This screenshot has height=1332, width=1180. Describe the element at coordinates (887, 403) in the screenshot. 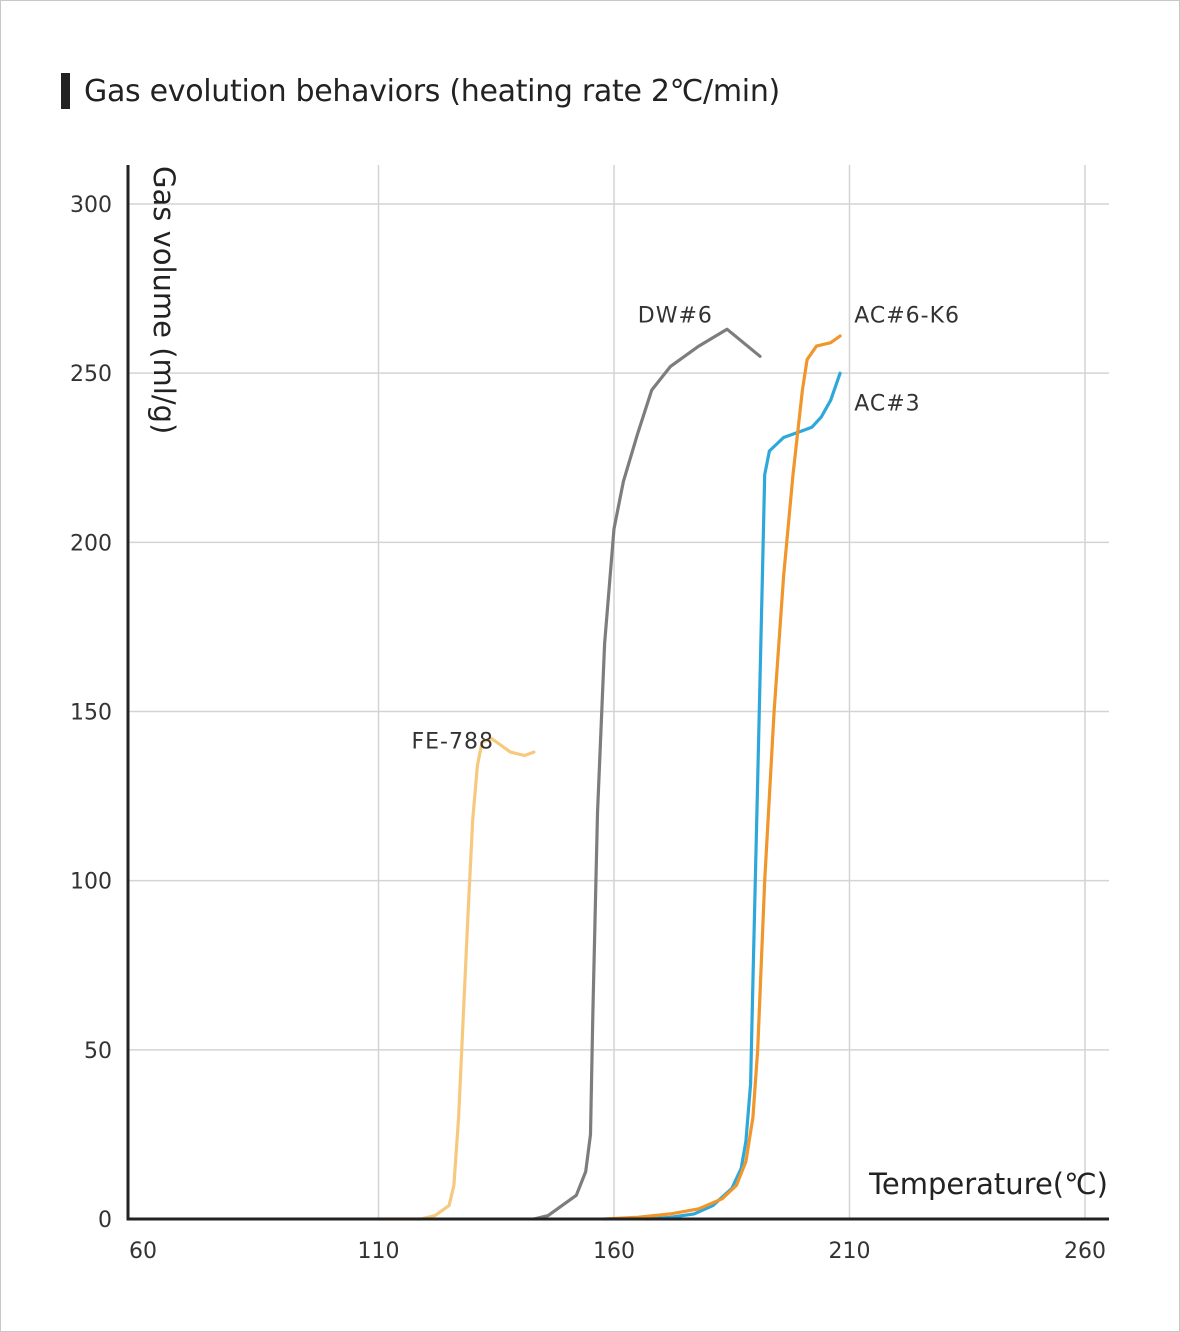

I see `series-label-ac-3: AC#3` at that location.